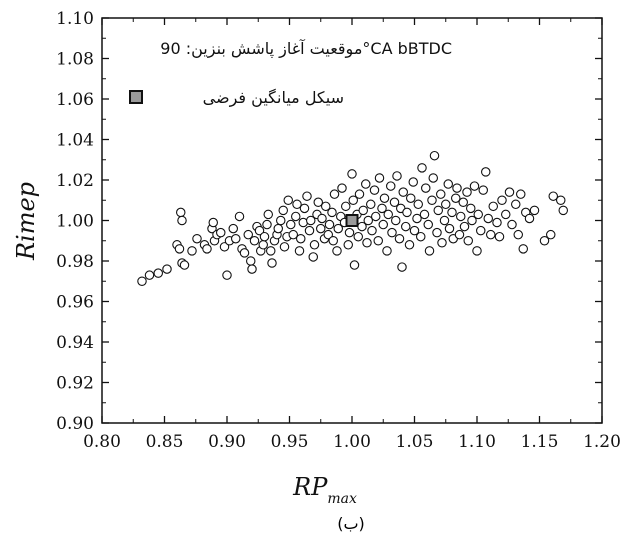 The image size is (628, 539). What do you see at coordinates (75, 141) in the screenshot?
I see `y-tick-label: 1.04` at bounding box center [75, 141].